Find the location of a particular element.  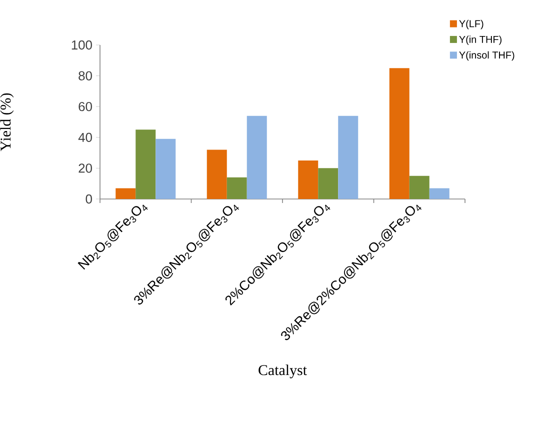

legend-label: Y(in THF) is located at coordinates (480, 40).